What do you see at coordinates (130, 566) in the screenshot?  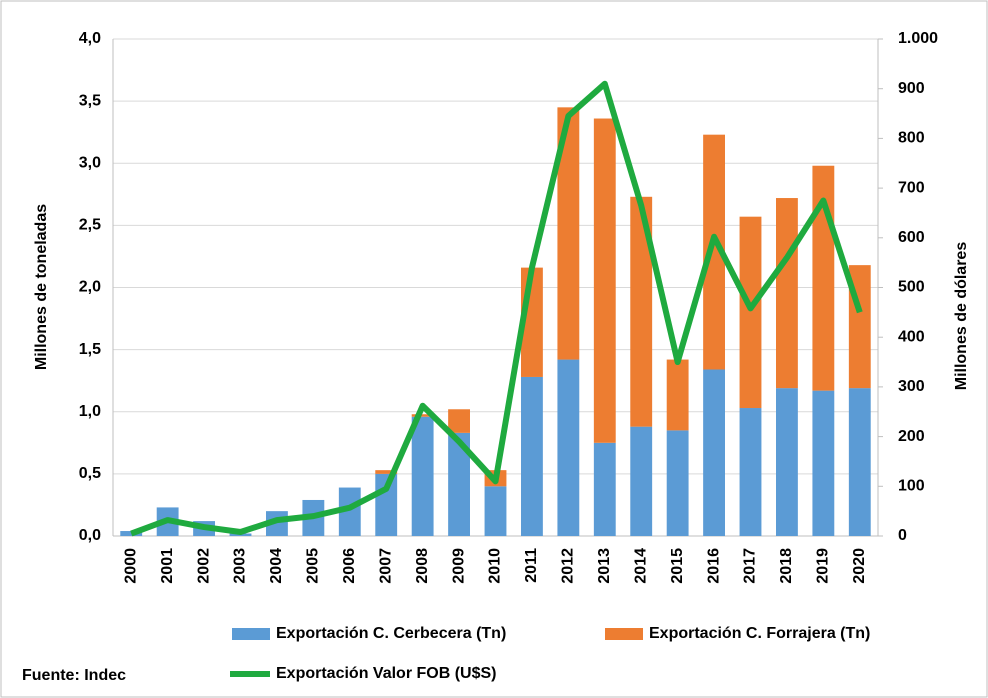 I see `x-tick-label: 2000` at bounding box center [130, 566].